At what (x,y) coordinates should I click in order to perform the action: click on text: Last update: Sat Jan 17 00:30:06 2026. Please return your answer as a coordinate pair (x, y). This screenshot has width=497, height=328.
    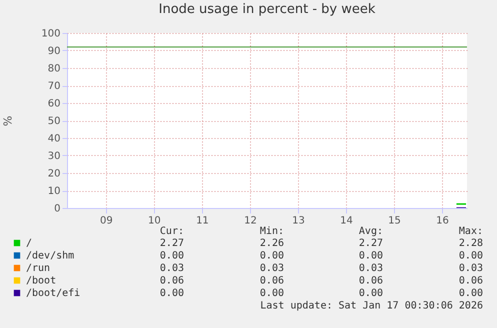
    Looking at the image, I should click on (371, 306).